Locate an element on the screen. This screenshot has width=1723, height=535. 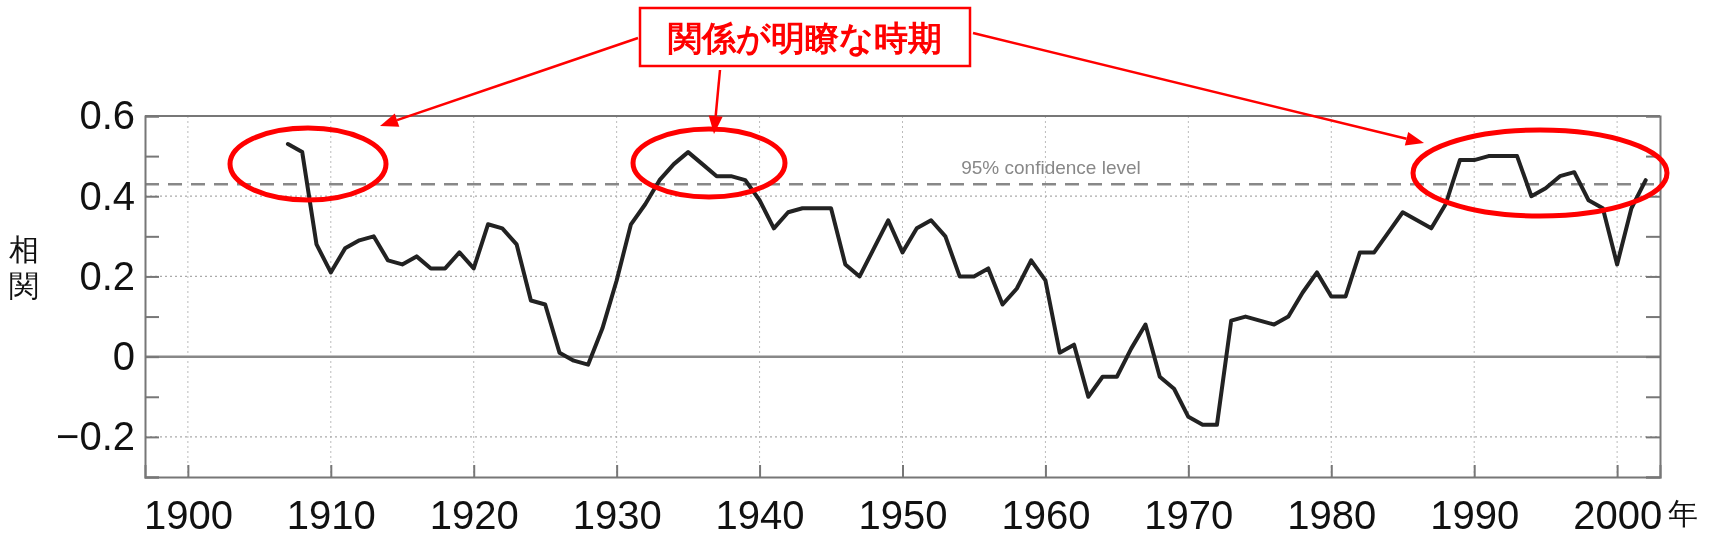
x-axis-title: 年 is located at coordinates (1683, 513).